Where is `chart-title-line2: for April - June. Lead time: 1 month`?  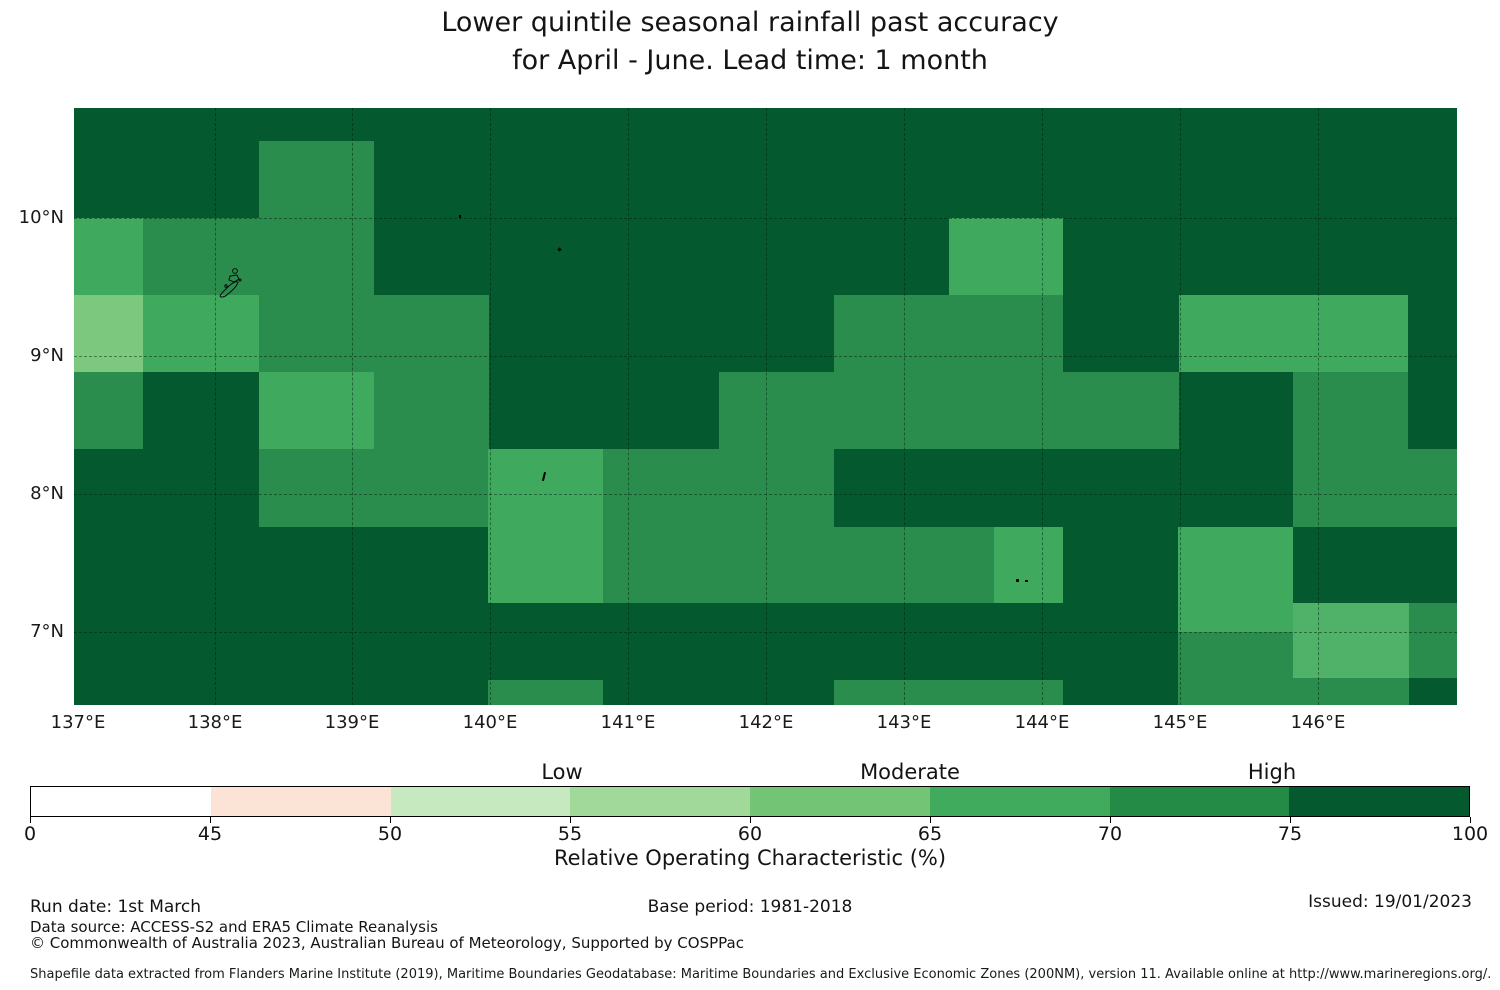 chart-title-line2: for April - June. Lead time: 1 month is located at coordinates (750, 60).